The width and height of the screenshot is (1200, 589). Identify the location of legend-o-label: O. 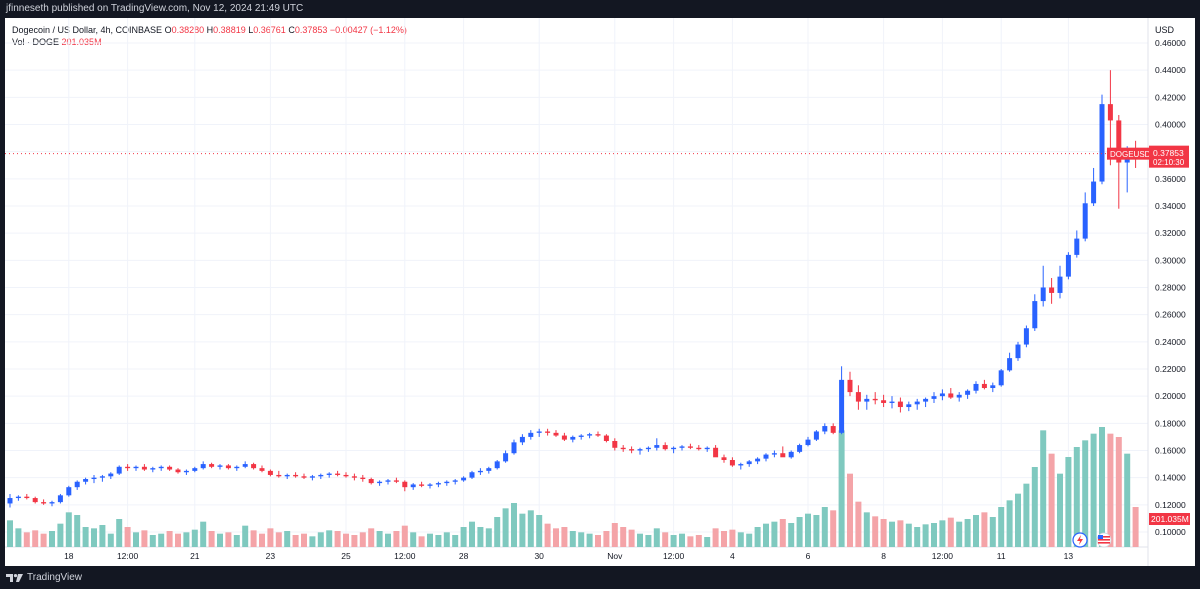
(168, 30).